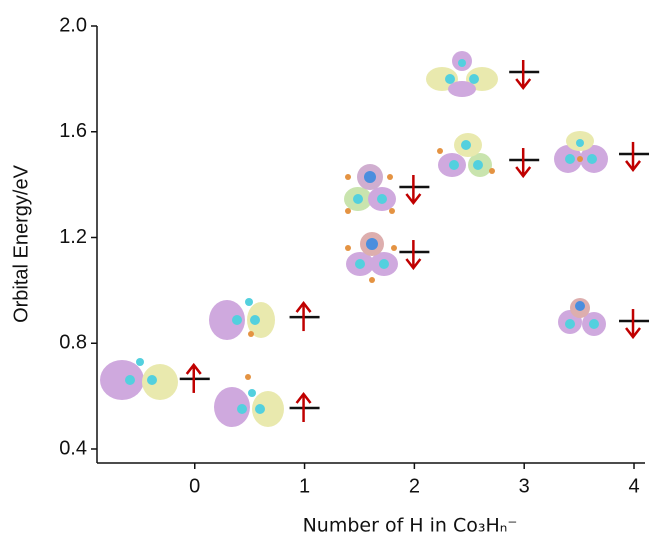  I want to click on x-tick-label: 4, so click(633, 486).